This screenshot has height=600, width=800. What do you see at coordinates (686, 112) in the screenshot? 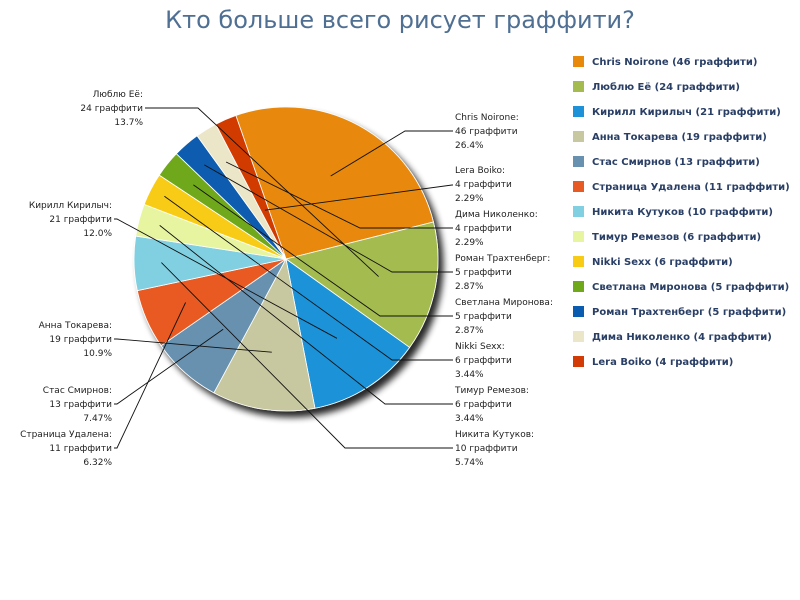
I see `legend-entry: Кирилл Кирилыч (21 граффити)` at bounding box center [686, 112].